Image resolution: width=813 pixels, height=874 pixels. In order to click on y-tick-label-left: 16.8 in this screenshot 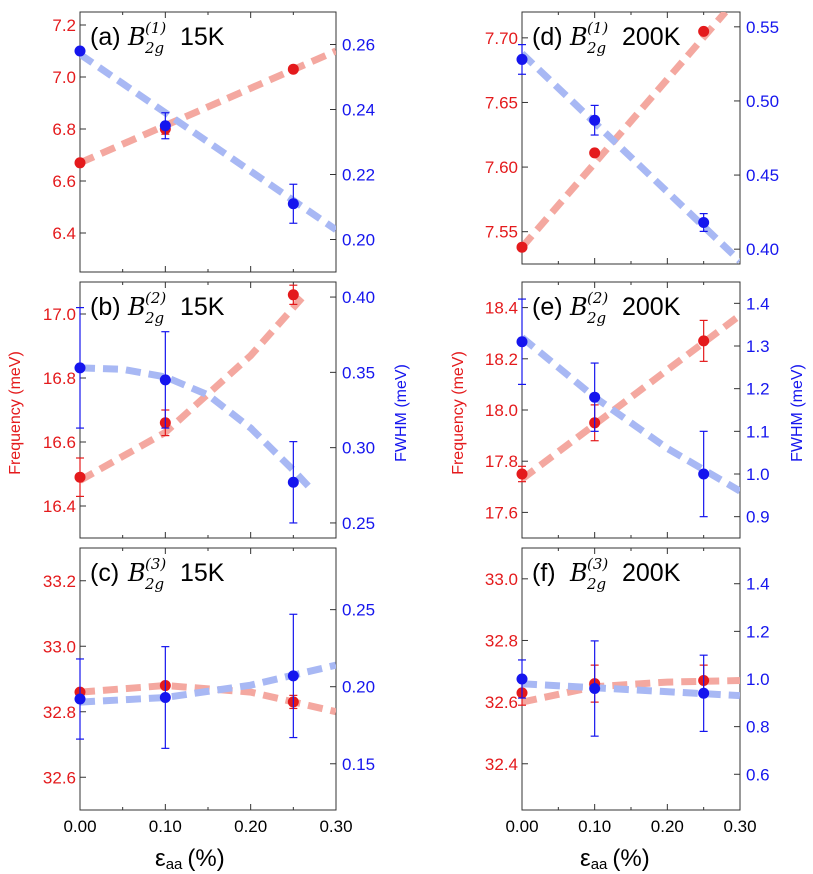, I will do `click(59, 378)`.